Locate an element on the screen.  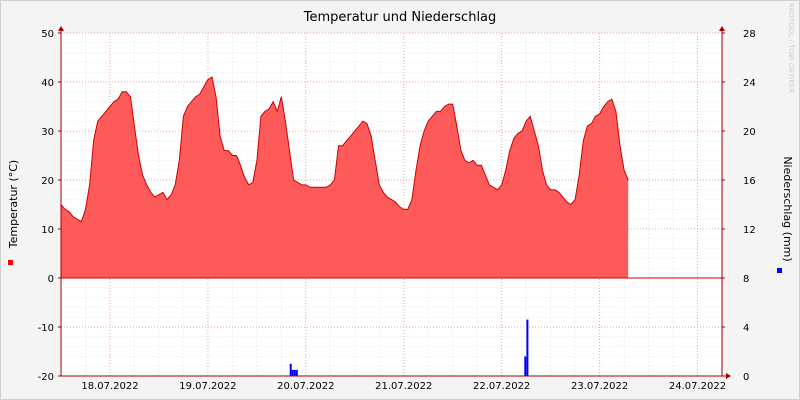
right-tick-label: 20 is located at coordinates (749, 132).